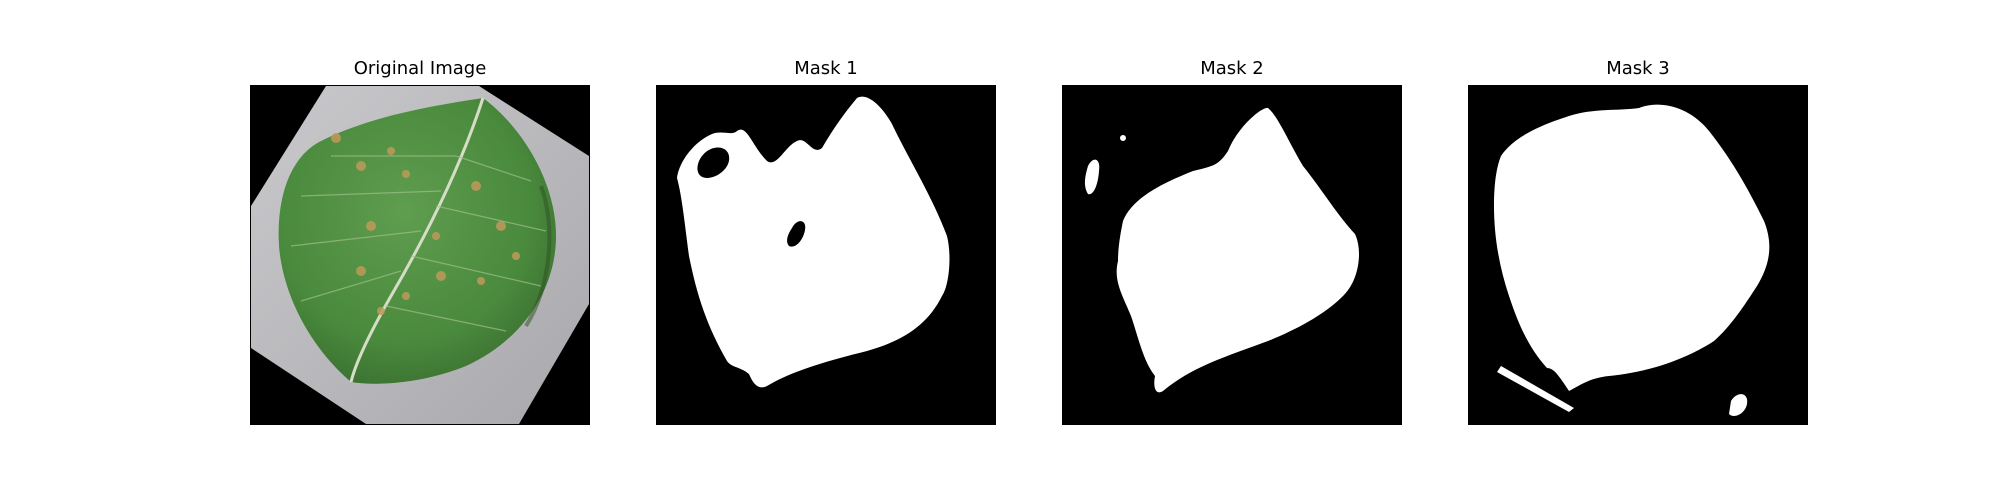 This screenshot has height=500, width=2000. I want to click on mask-3-frame, so click(1638, 255).